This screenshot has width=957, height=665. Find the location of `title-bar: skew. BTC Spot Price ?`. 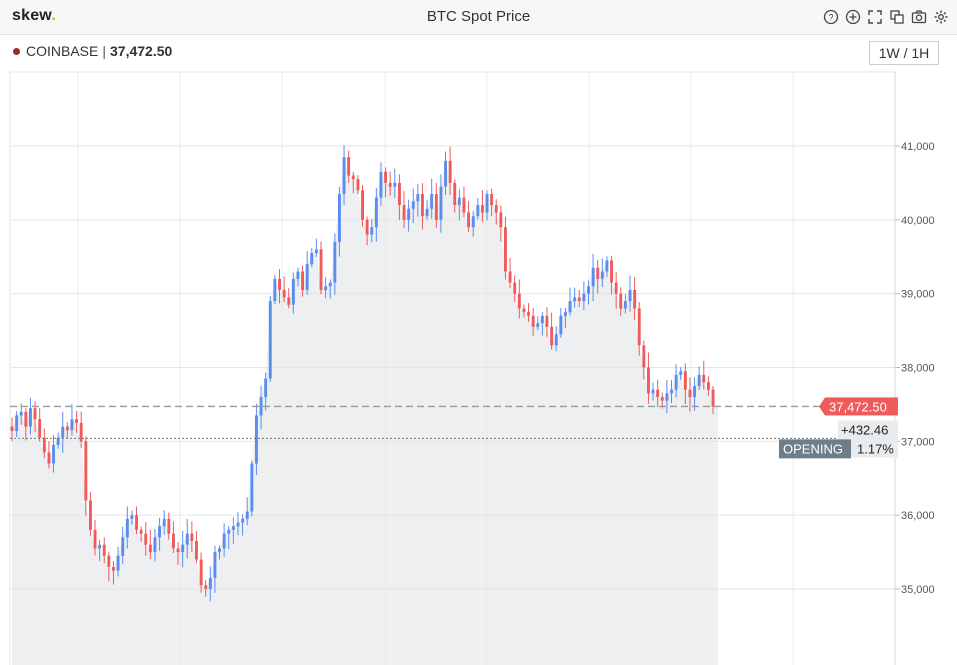

title-bar: skew. BTC Spot Price ? is located at coordinates (478, 17).